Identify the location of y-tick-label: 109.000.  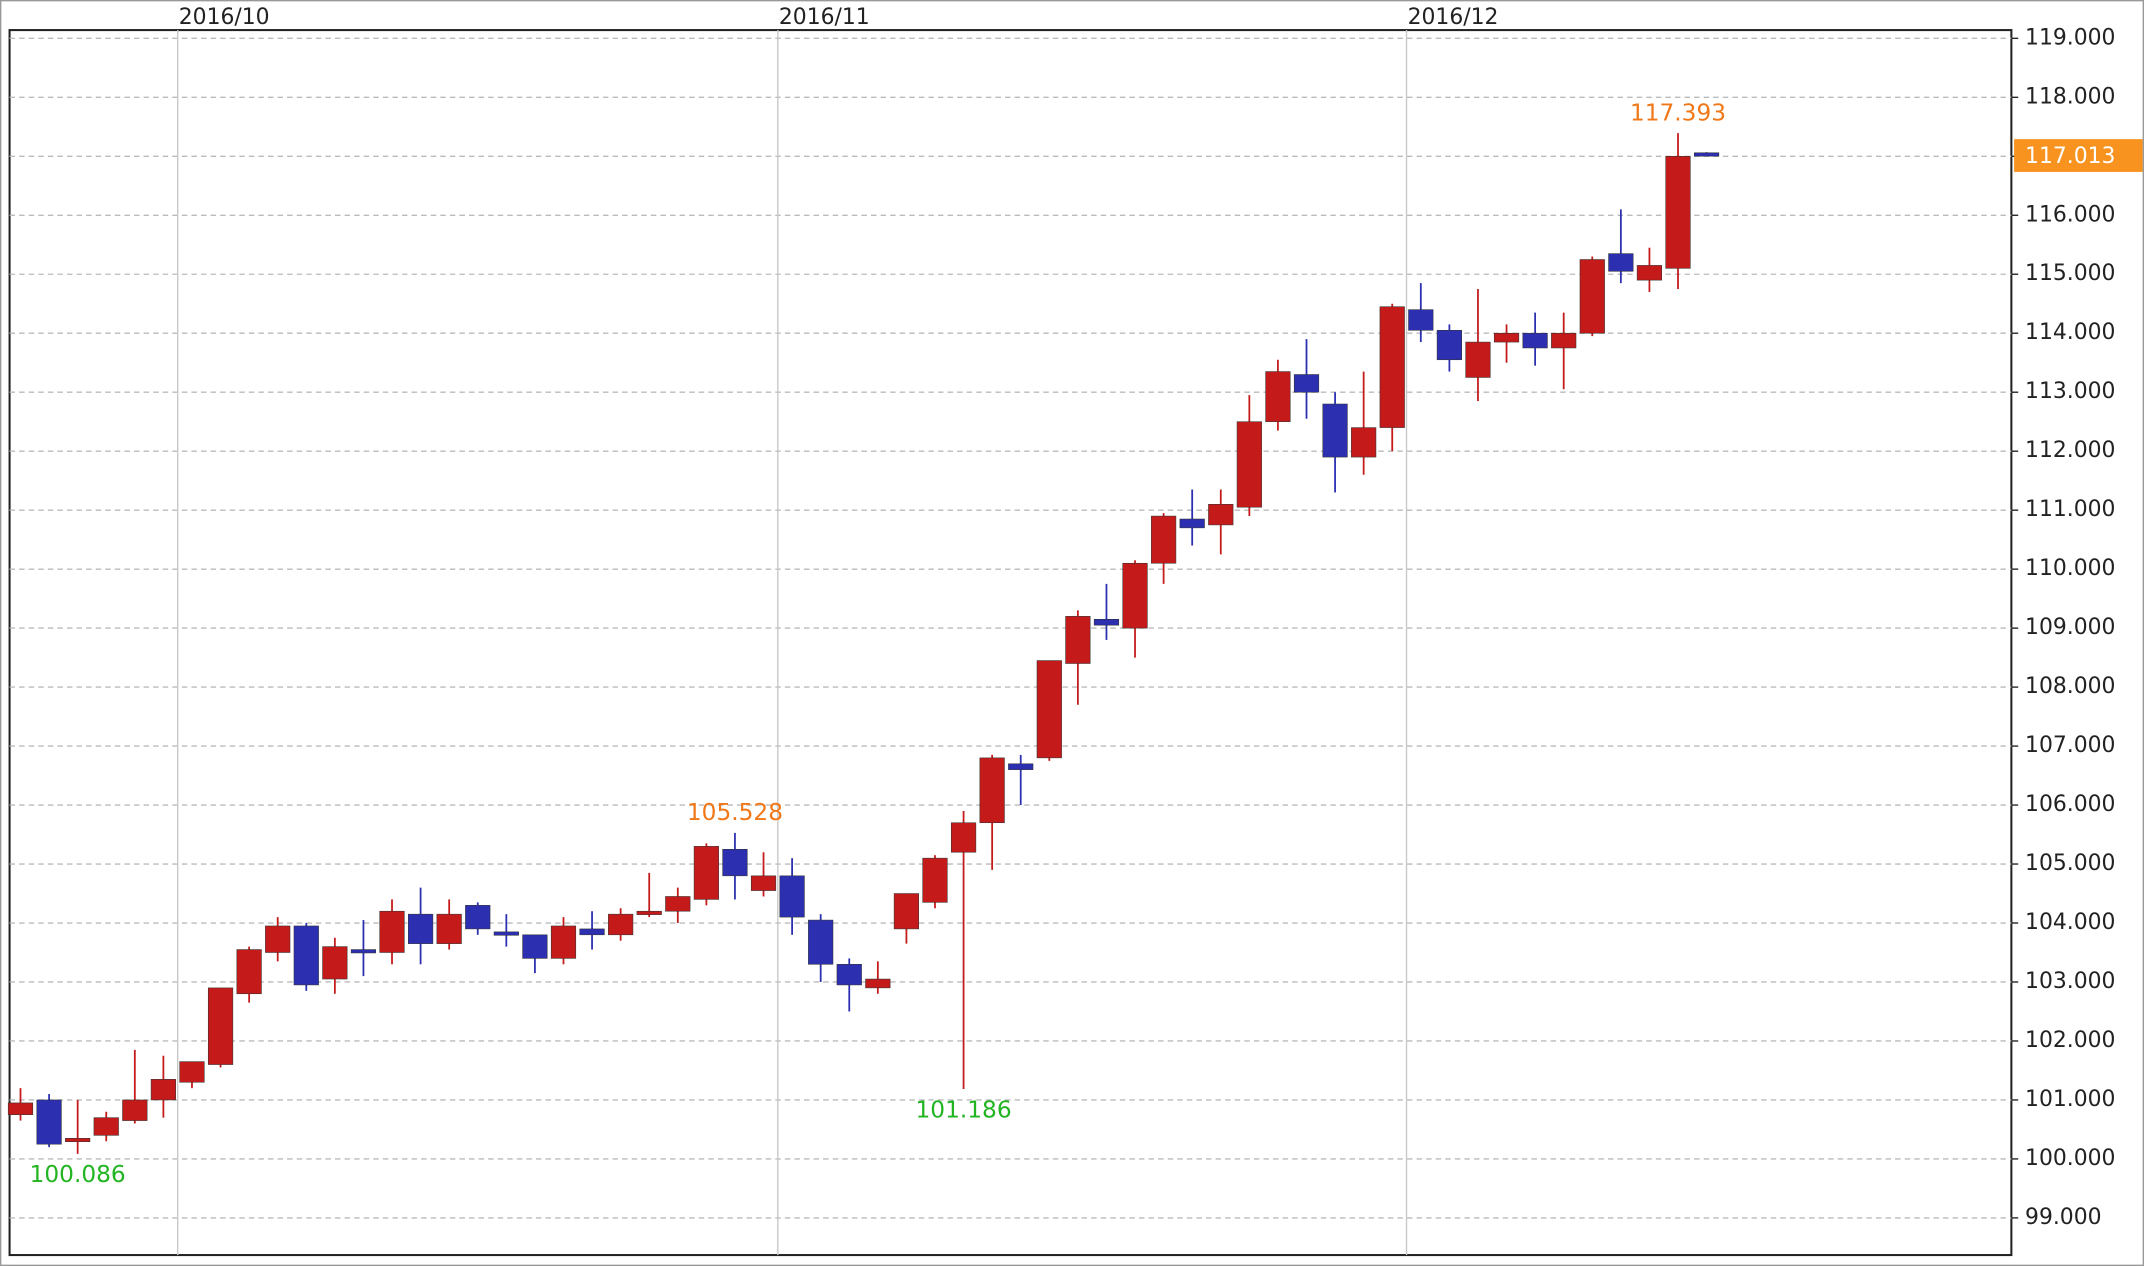
(2070, 627).